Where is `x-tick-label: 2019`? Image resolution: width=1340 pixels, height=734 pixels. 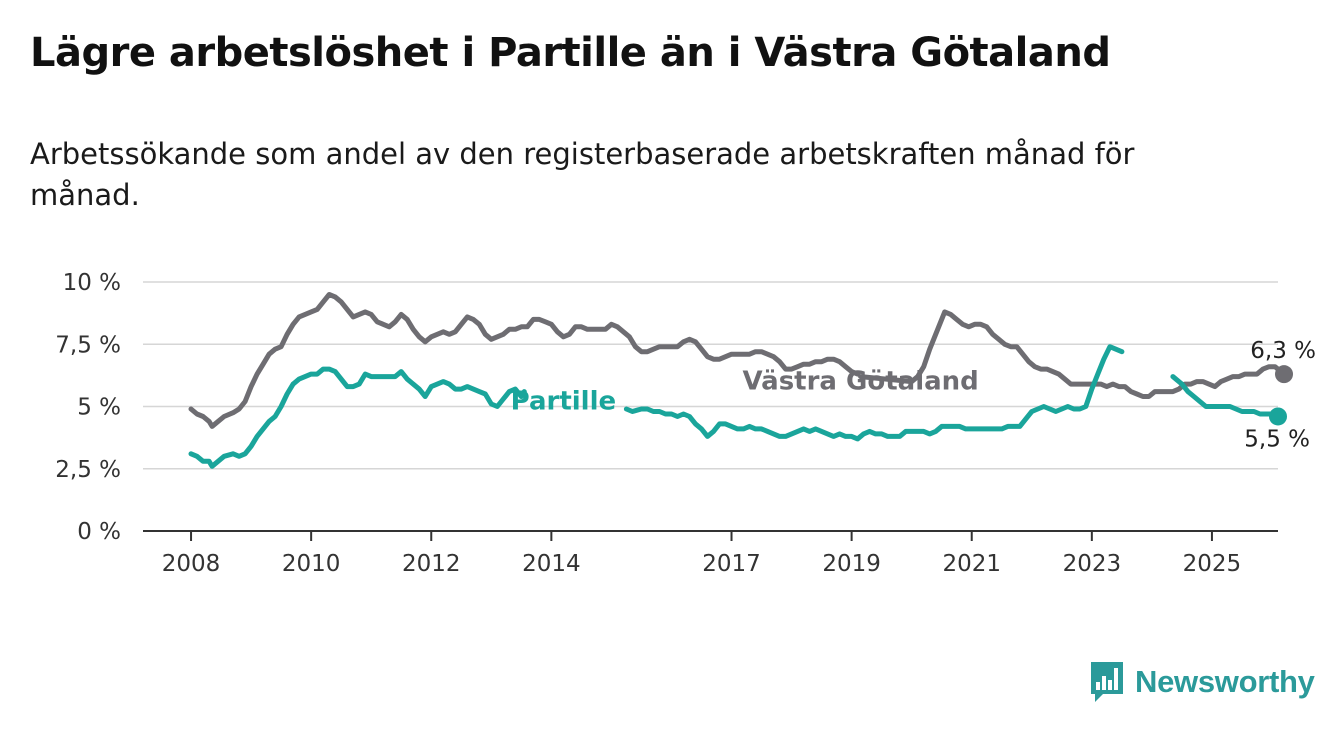 x-tick-label: 2019 is located at coordinates (851, 564).